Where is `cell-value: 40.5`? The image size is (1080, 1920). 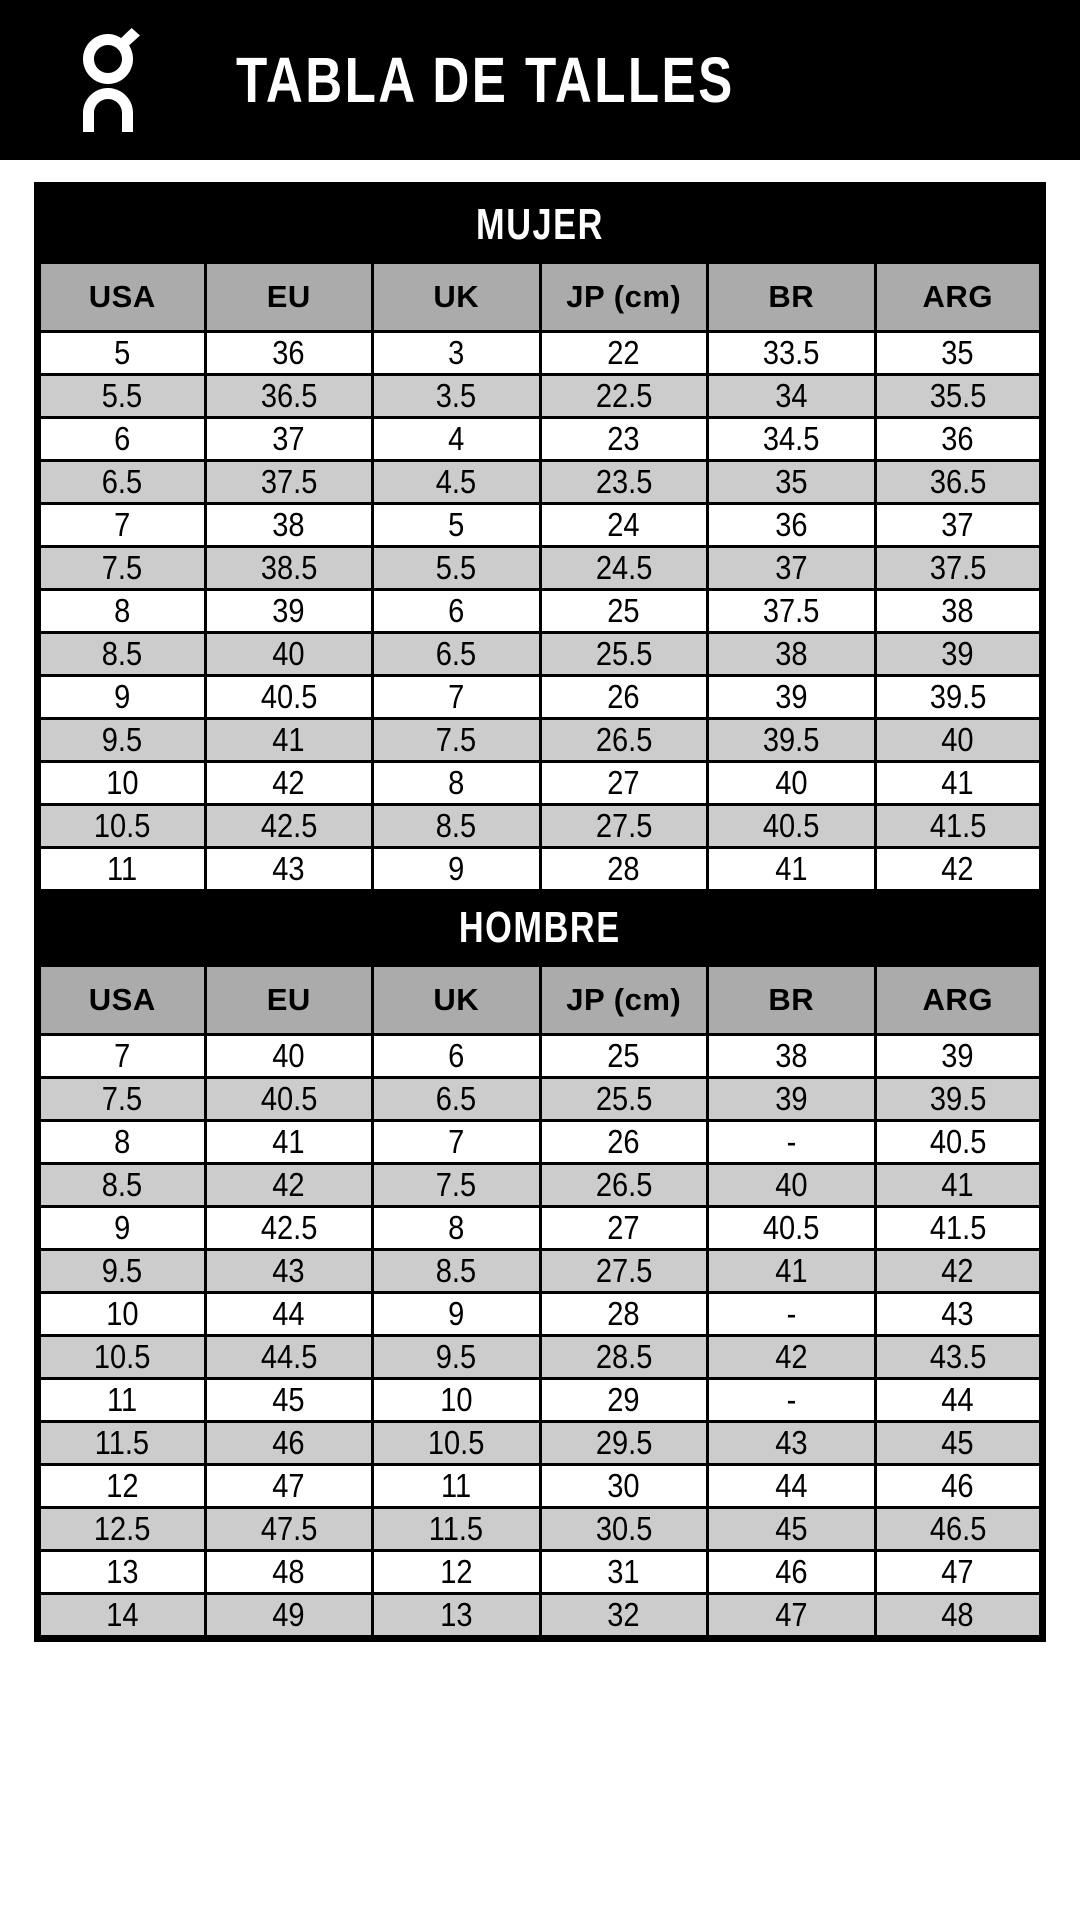 cell-value: 40.5 is located at coordinates (958, 1141).